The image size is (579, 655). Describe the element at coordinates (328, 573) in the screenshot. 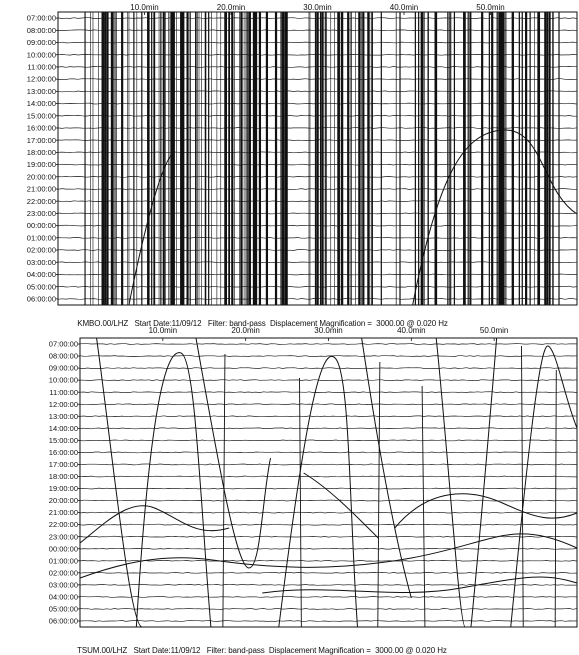

I see `trace-row-02:00:00` at that location.